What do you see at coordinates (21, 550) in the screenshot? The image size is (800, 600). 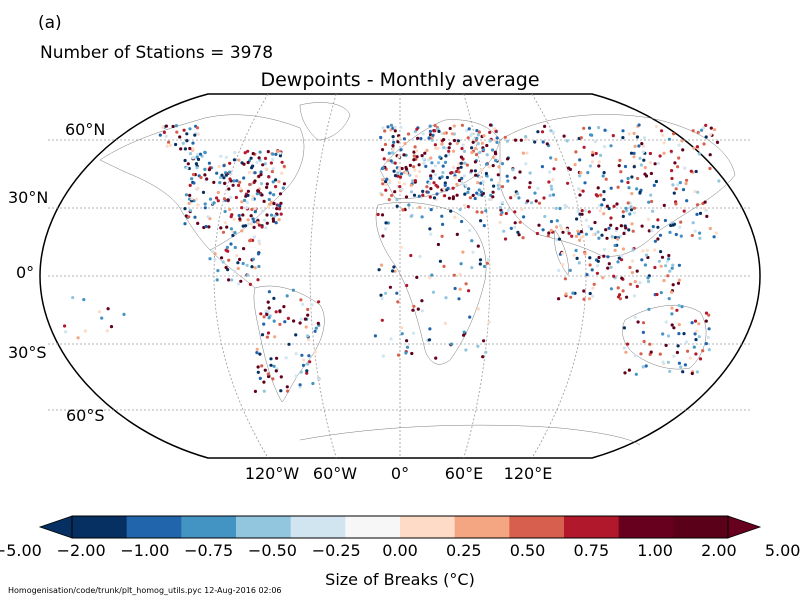 I see `colorbar-tick-label: −5.00` at bounding box center [21, 550].